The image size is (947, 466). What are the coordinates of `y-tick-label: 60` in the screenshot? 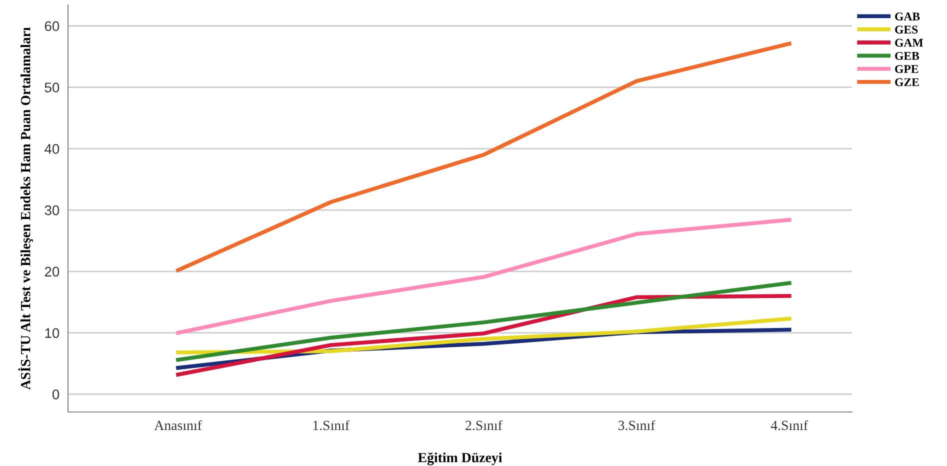 It's located at (52, 26).